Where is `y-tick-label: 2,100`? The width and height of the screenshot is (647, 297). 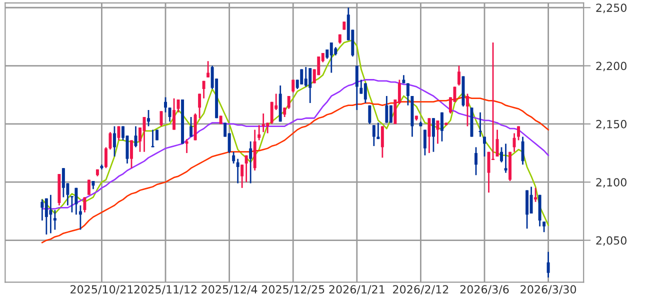
y-tick-label: 2,100 is located at coordinates (611, 183).